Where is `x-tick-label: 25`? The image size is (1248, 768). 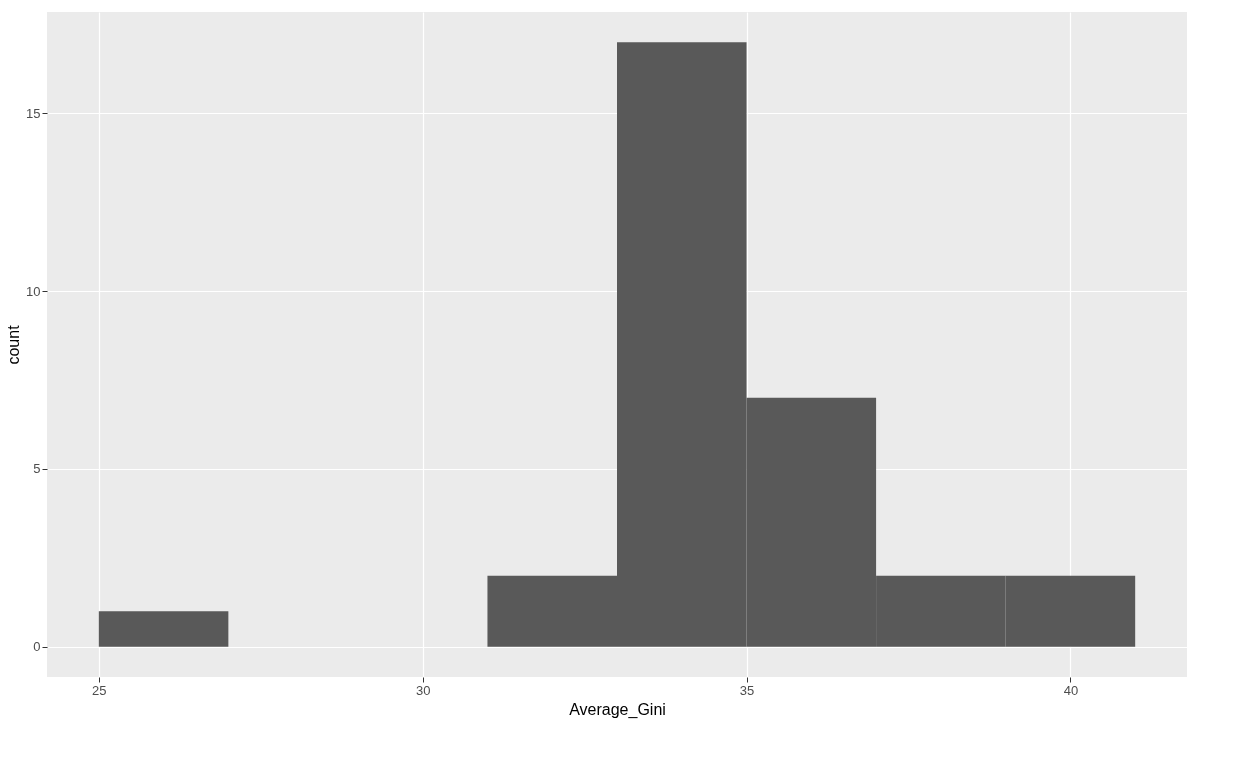 x-tick-label: 25 is located at coordinates (99, 690).